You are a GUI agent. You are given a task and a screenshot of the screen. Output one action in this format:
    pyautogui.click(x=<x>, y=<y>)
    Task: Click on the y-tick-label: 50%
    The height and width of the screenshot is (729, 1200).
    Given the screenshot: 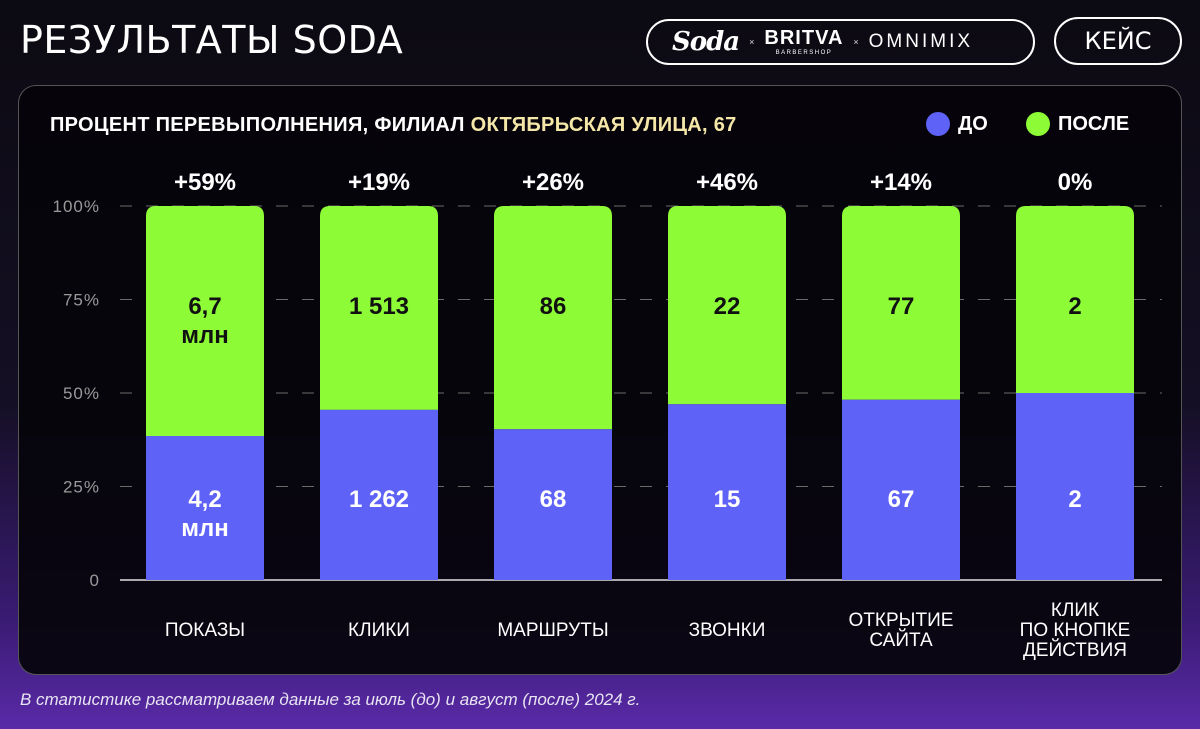 What is the action you would take?
    pyautogui.click(x=81, y=393)
    